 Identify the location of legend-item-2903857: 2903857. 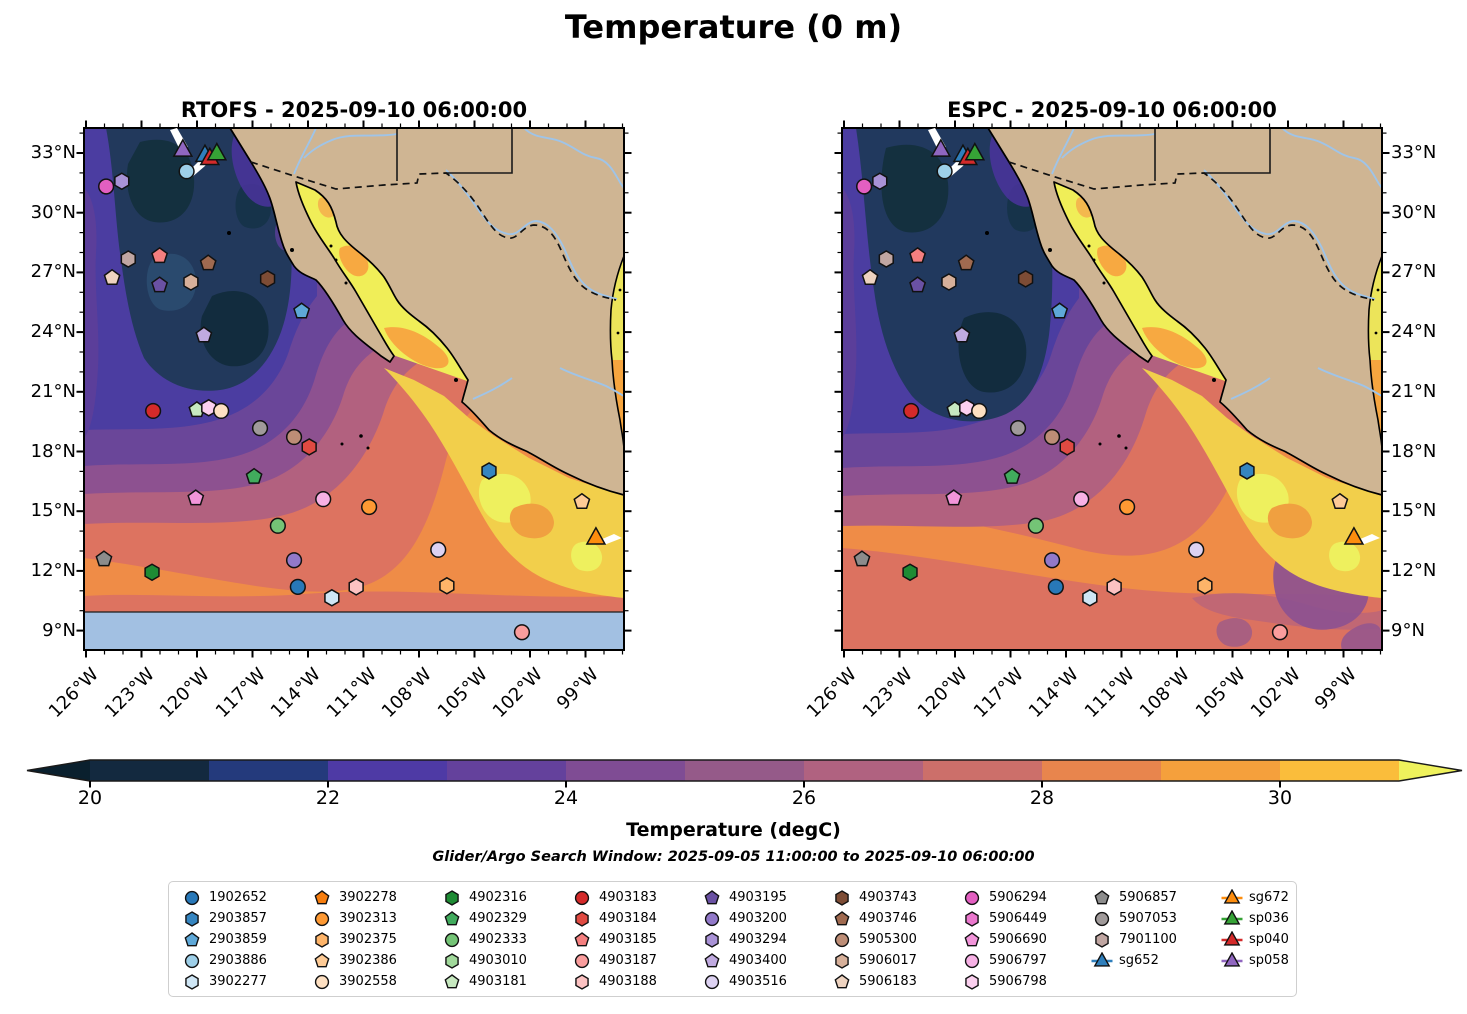
(246, 918).